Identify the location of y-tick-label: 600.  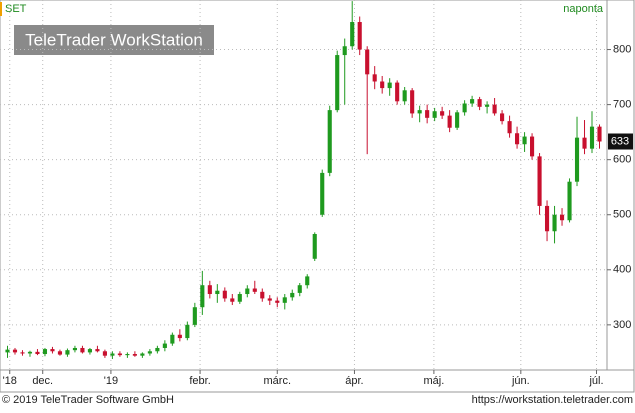
(622, 160).